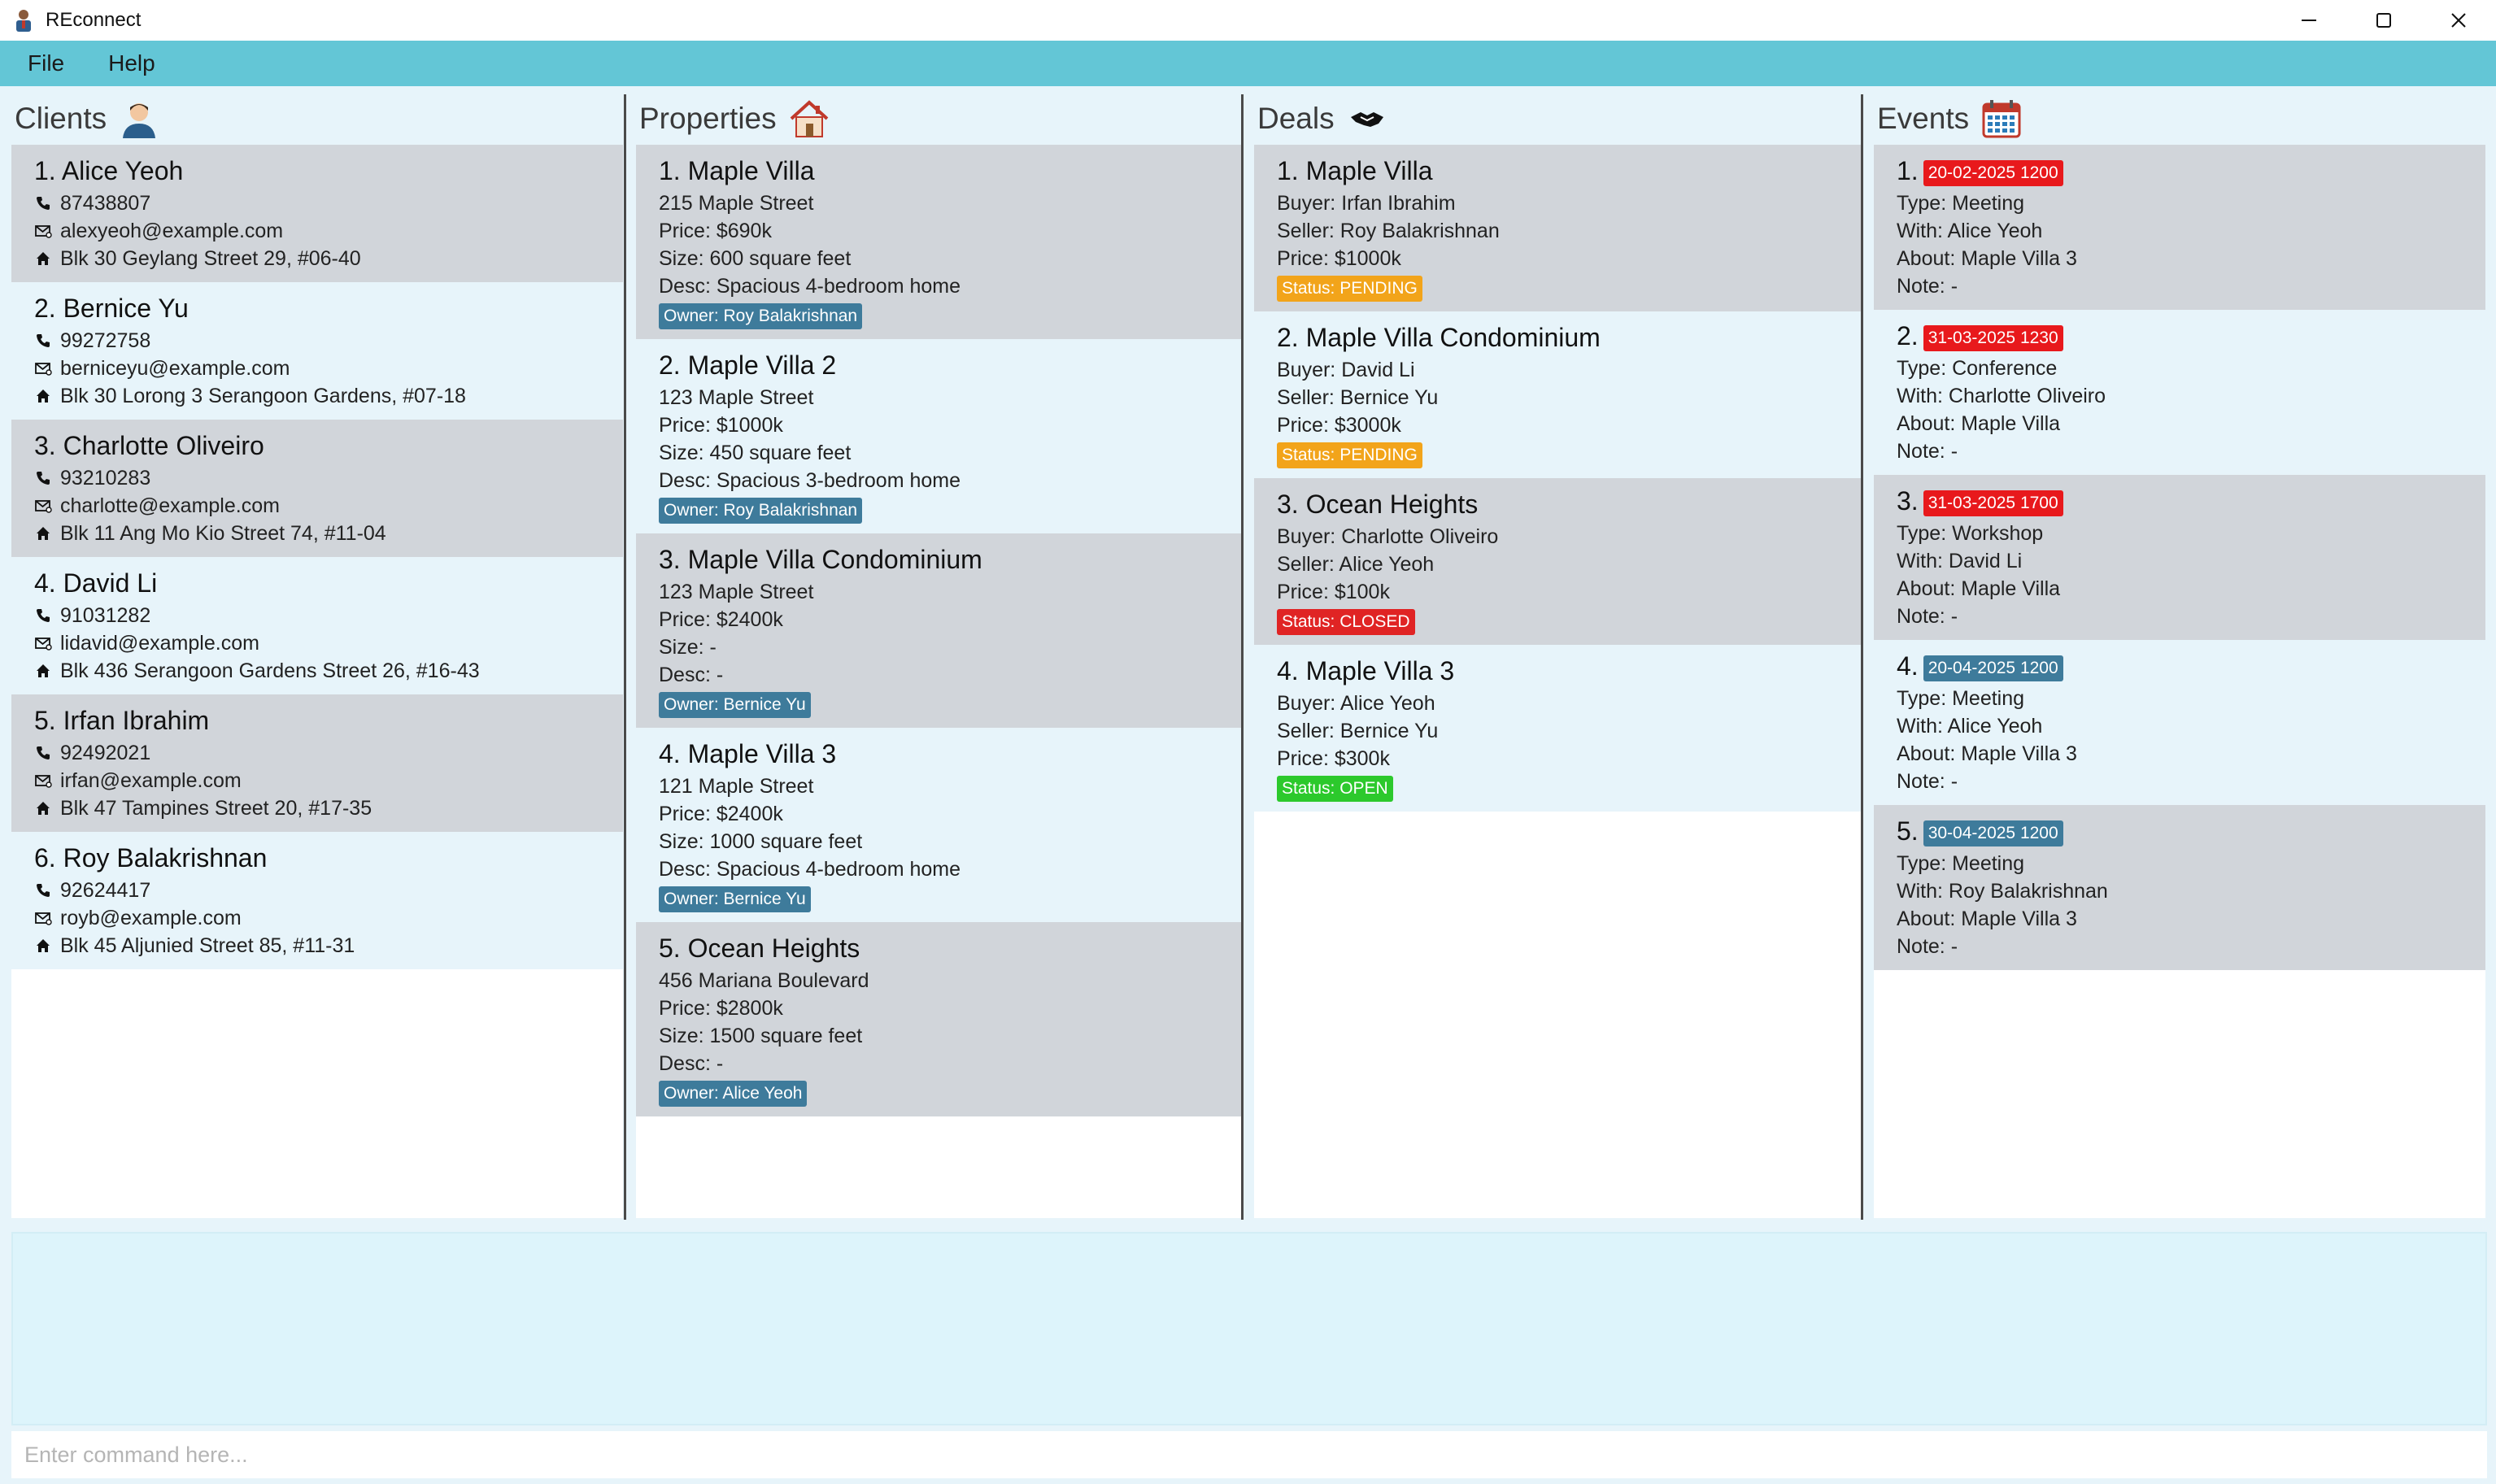 The image size is (2496, 1484). I want to click on owner-tag: Owner: Alice Yeoh, so click(734, 1094).